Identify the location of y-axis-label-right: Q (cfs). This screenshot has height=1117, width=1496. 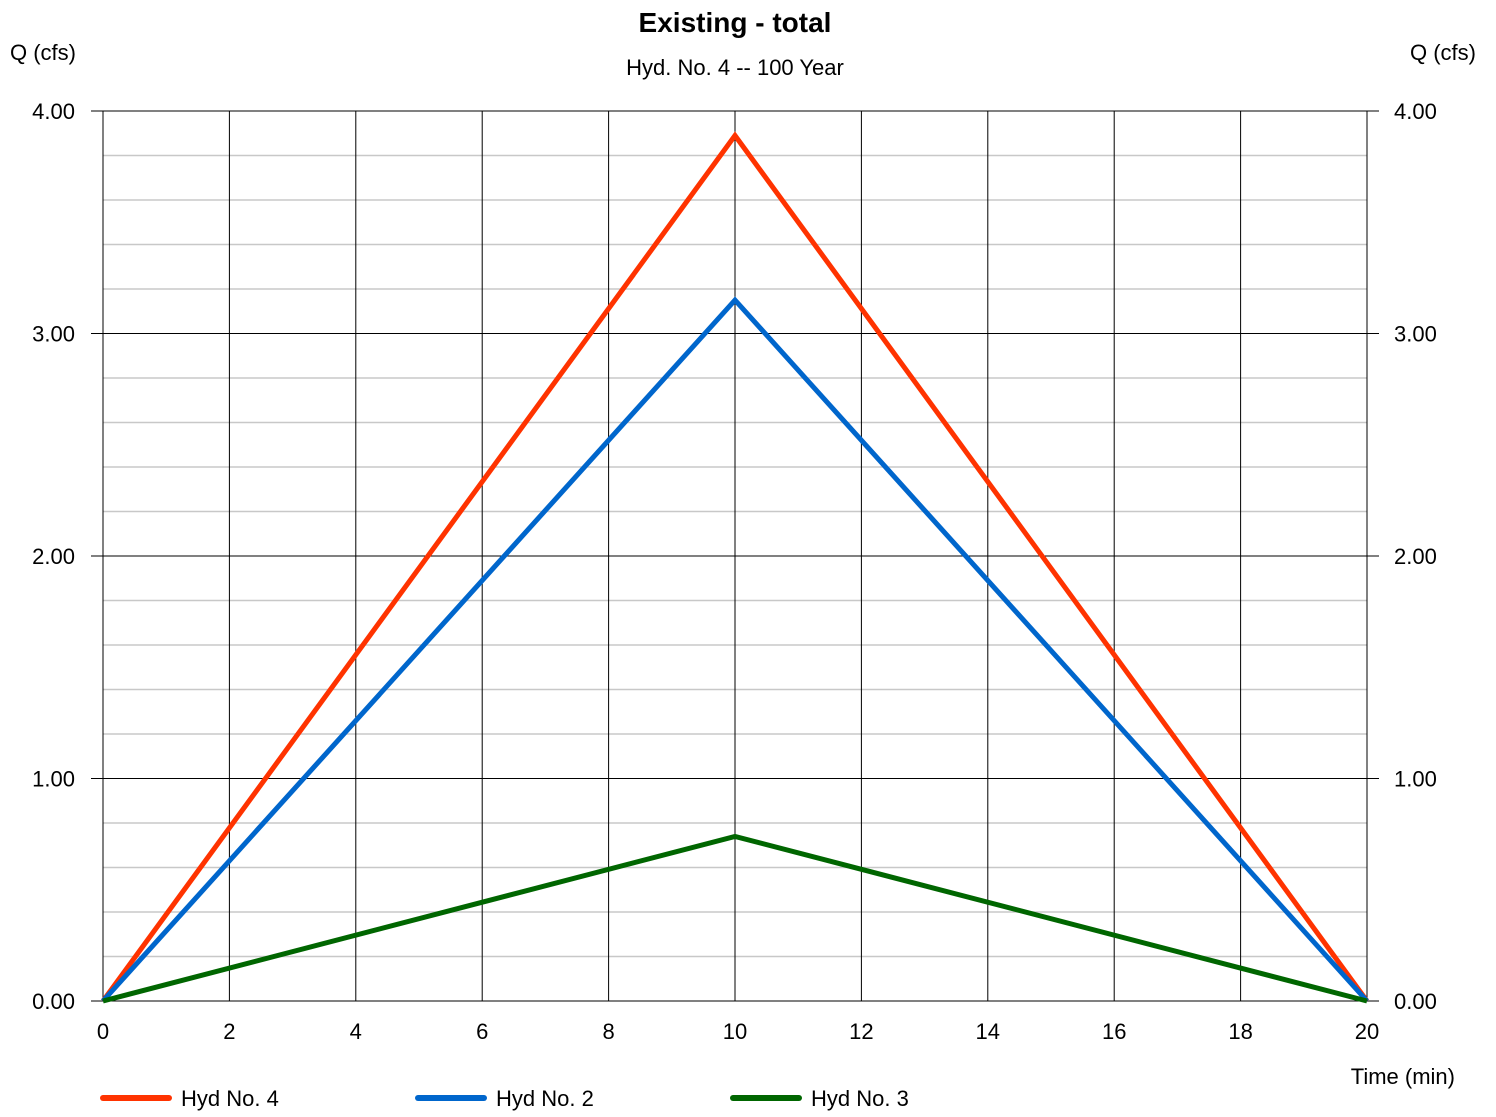
(1443, 52).